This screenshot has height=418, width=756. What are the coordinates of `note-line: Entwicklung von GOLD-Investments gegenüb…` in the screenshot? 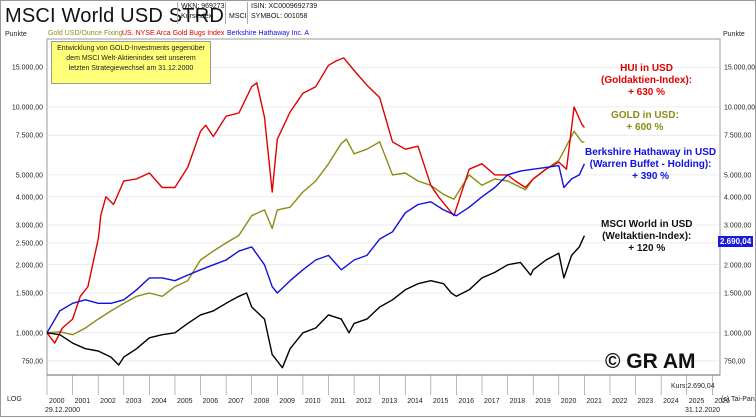 It's located at (131, 48).